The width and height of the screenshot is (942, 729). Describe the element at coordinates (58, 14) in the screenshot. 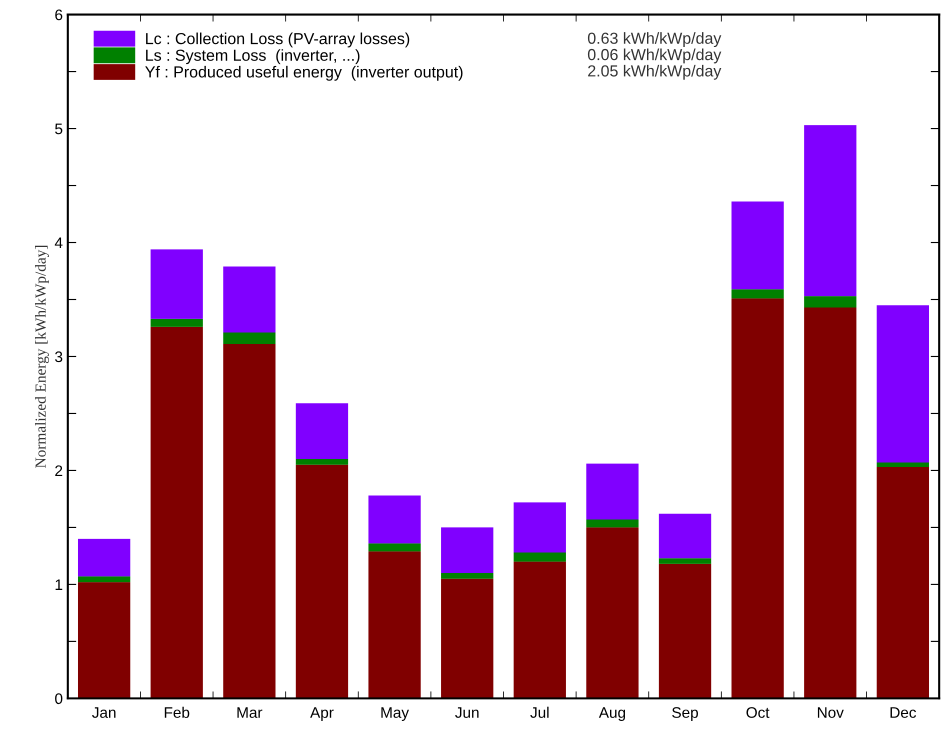

I see `y-tick-label: 6` at that location.